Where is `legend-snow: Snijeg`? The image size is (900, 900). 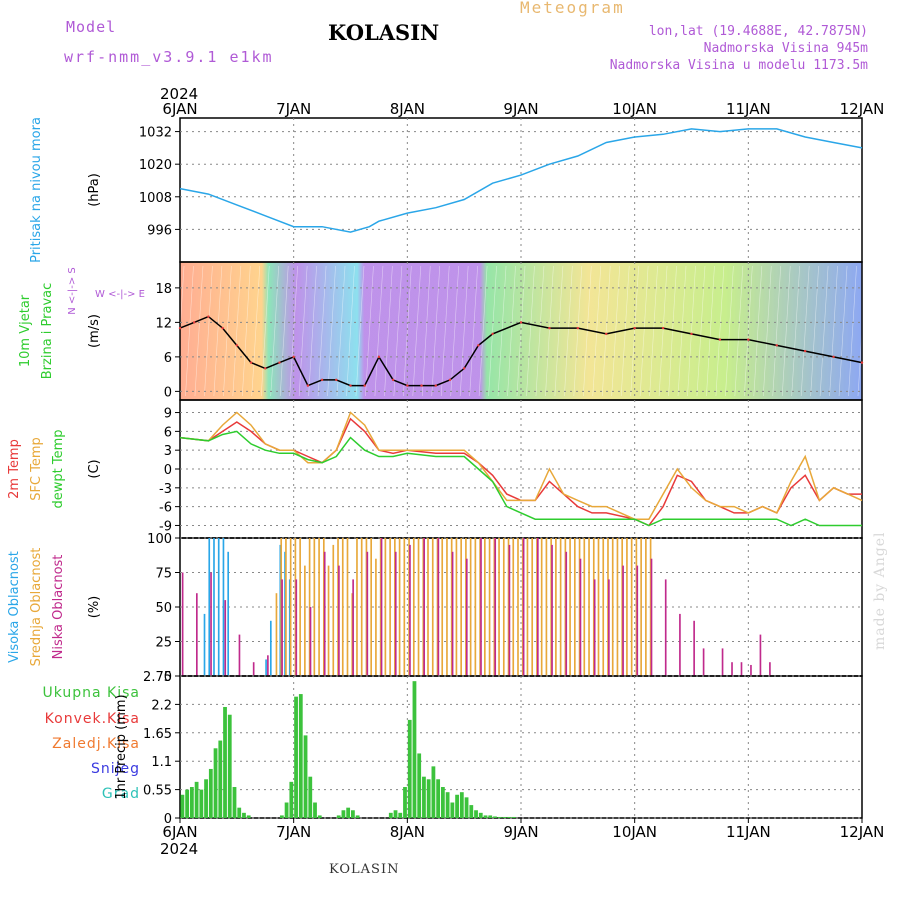 legend-snow: Snijeg is located at coordinates (115, 769).